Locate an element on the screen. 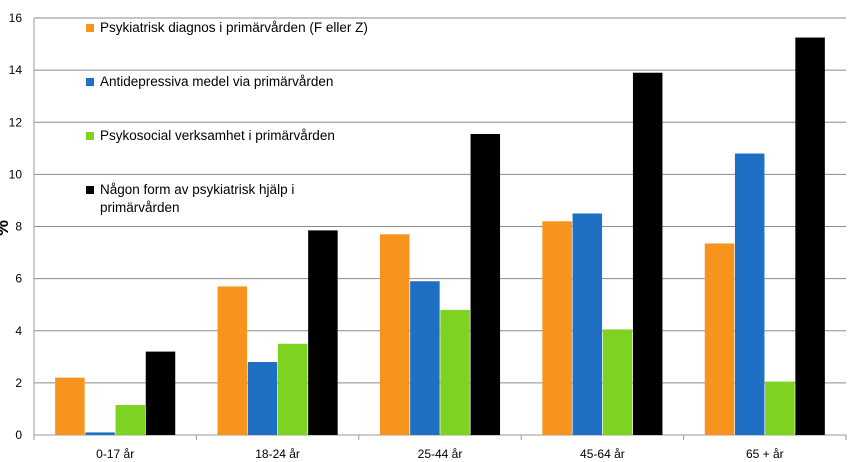  y-axis-ticks: 0 2 4 6 8 10 12 14 16 is located at coordinates (16, 226).